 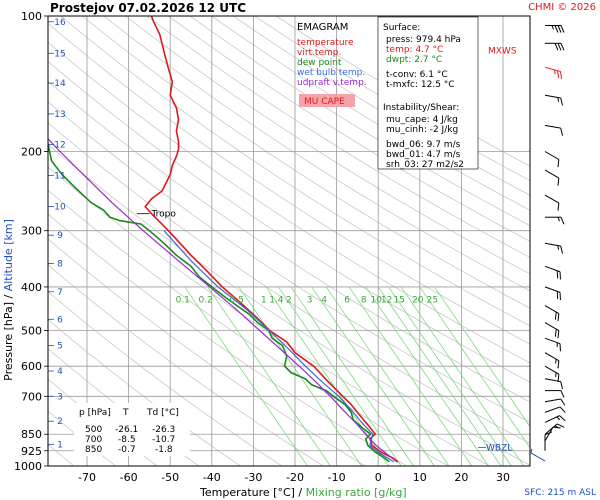 What do you see at coordinates (461, 477) in the screenshot?
I see `temperature-tick-label: 20` at bounding box center [461, 477].